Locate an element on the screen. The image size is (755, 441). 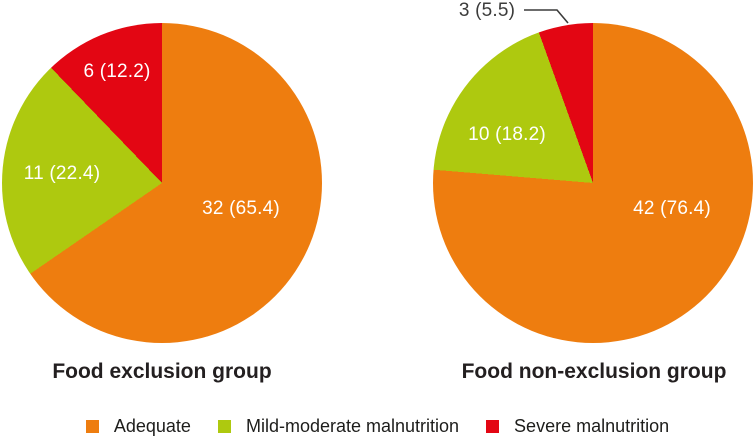
slice-label-adequate-exclusion: 32 (65.4) is located at coordinates (241, 208).